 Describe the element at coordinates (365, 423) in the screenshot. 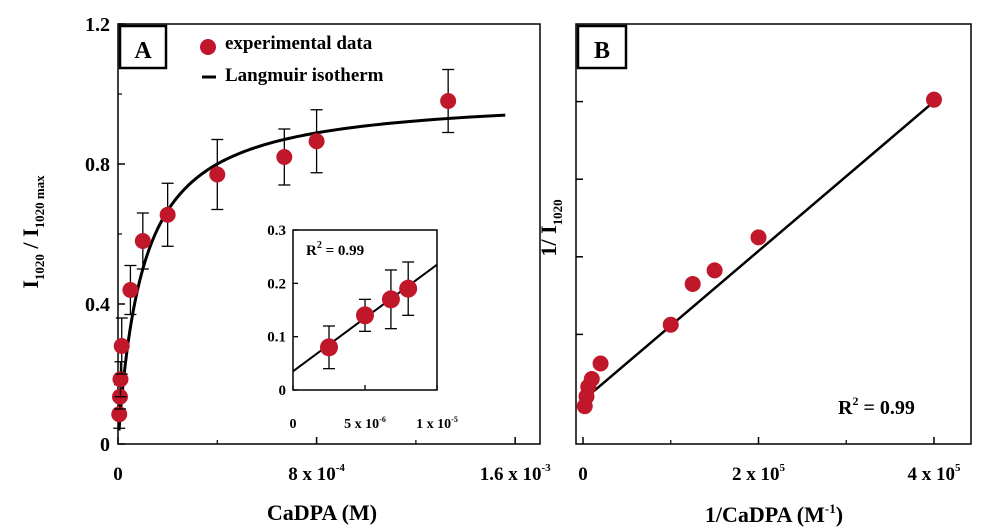

I see `inset-x-tick-label: 5 x 10⁻⁶` at that location.